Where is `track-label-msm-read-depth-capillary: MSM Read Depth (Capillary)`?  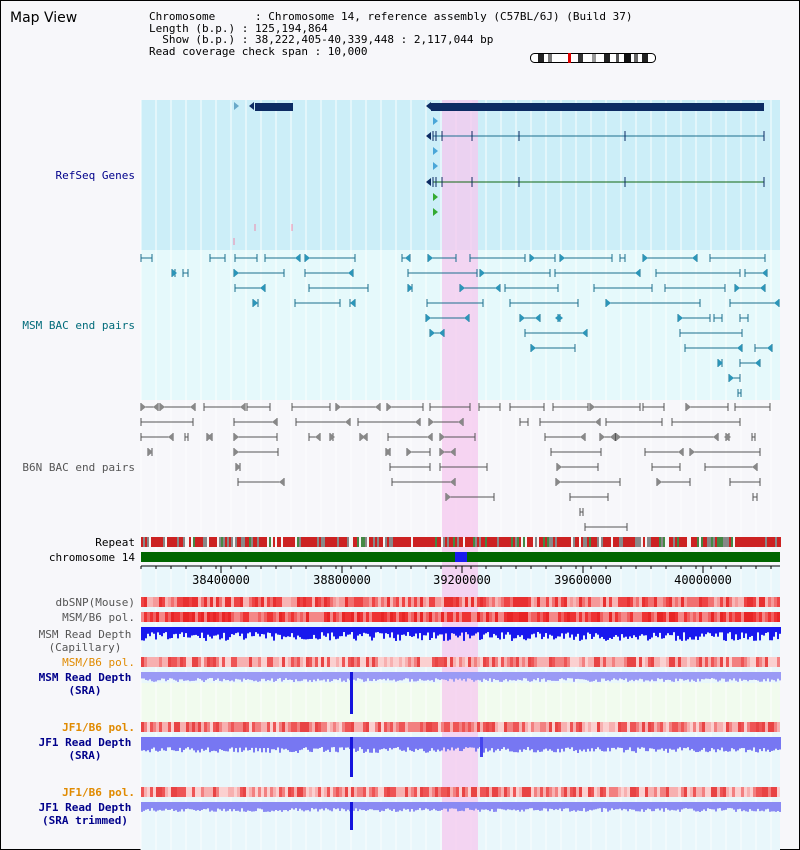
track-label-msm-read-depth-capillary: MSM Read Depth (Capillary) is located at coordinates (85, 641).